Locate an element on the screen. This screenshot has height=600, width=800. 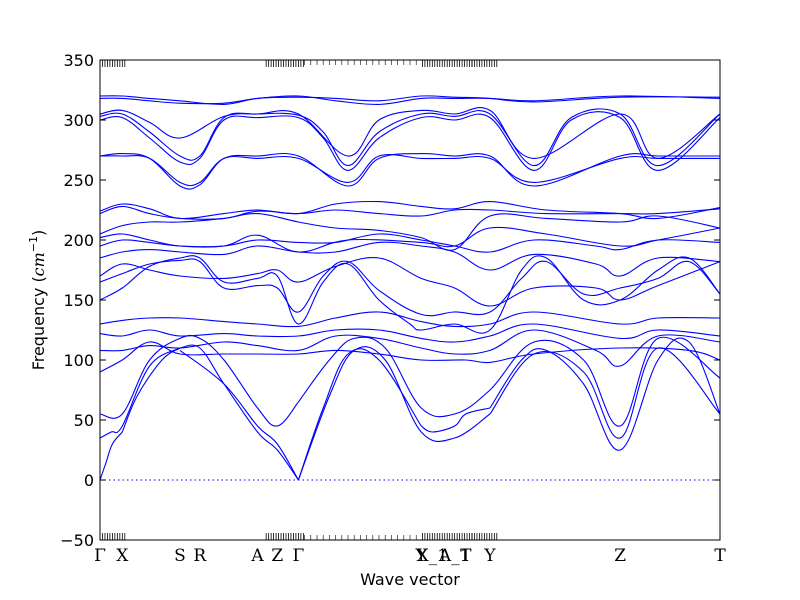
y-tick-label: 100 is located at coordinates (78, 360).